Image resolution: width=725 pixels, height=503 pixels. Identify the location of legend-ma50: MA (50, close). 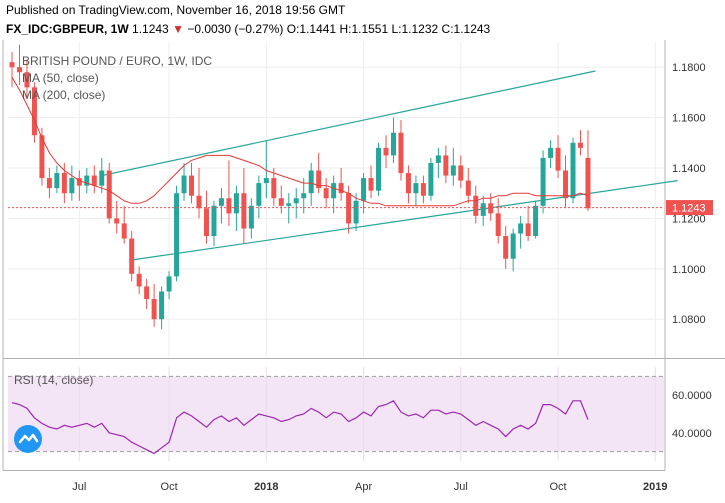
(60, 78).